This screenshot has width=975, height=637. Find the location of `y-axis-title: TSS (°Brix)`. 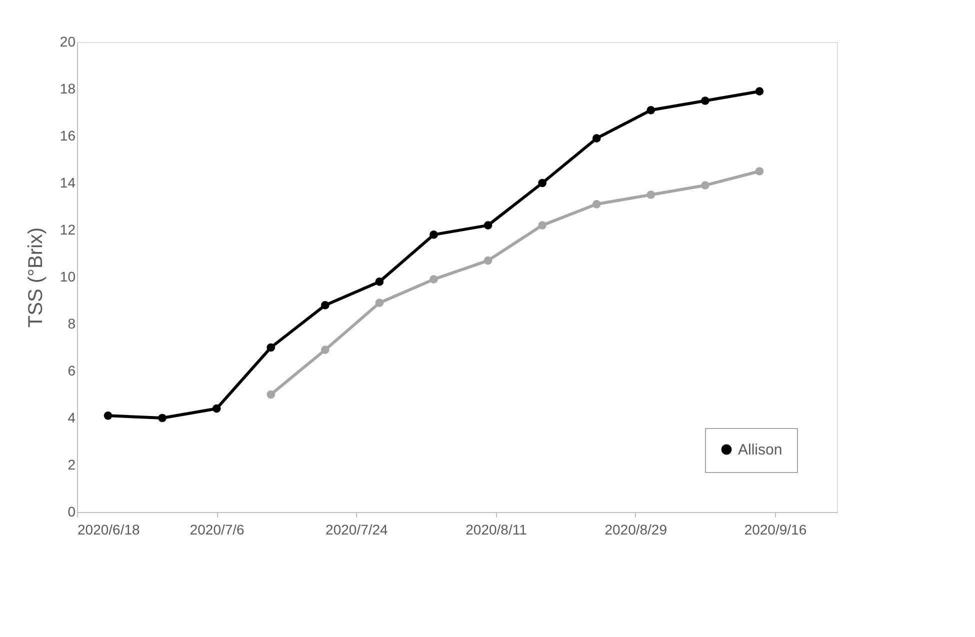

y-axis-title: TSS (°Brix) is located at coordinates (35, 277).